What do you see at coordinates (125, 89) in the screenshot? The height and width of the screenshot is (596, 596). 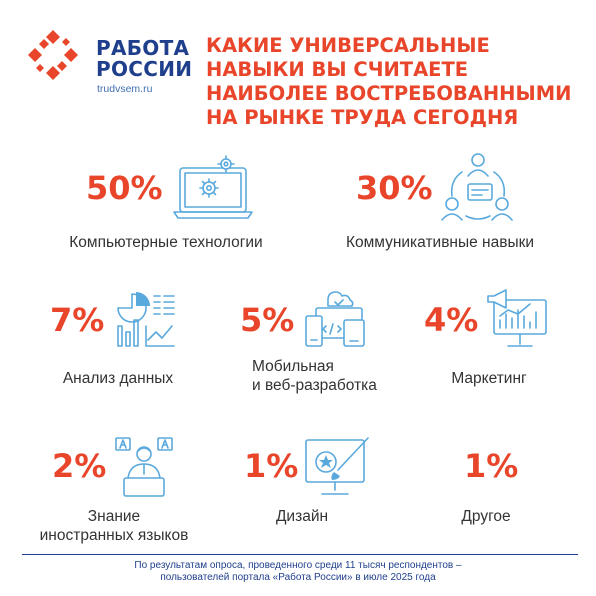 I see `brand-url: trudvsem.ru` at bounding box center [125, 89].